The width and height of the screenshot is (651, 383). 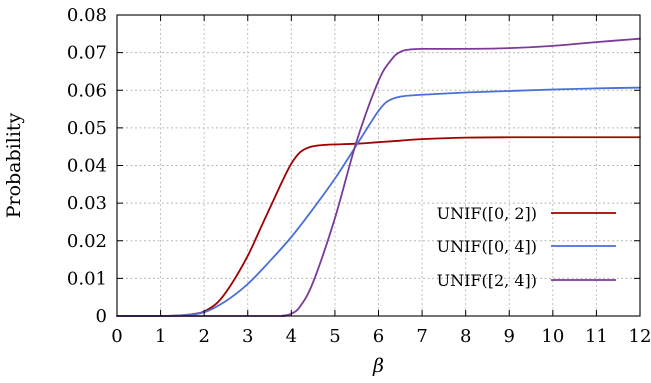 What do you see at coordinates (487, 213) in the screenshot?
I see `legend-label: UNIF([0, 2])` at bounding box center [487, 213].